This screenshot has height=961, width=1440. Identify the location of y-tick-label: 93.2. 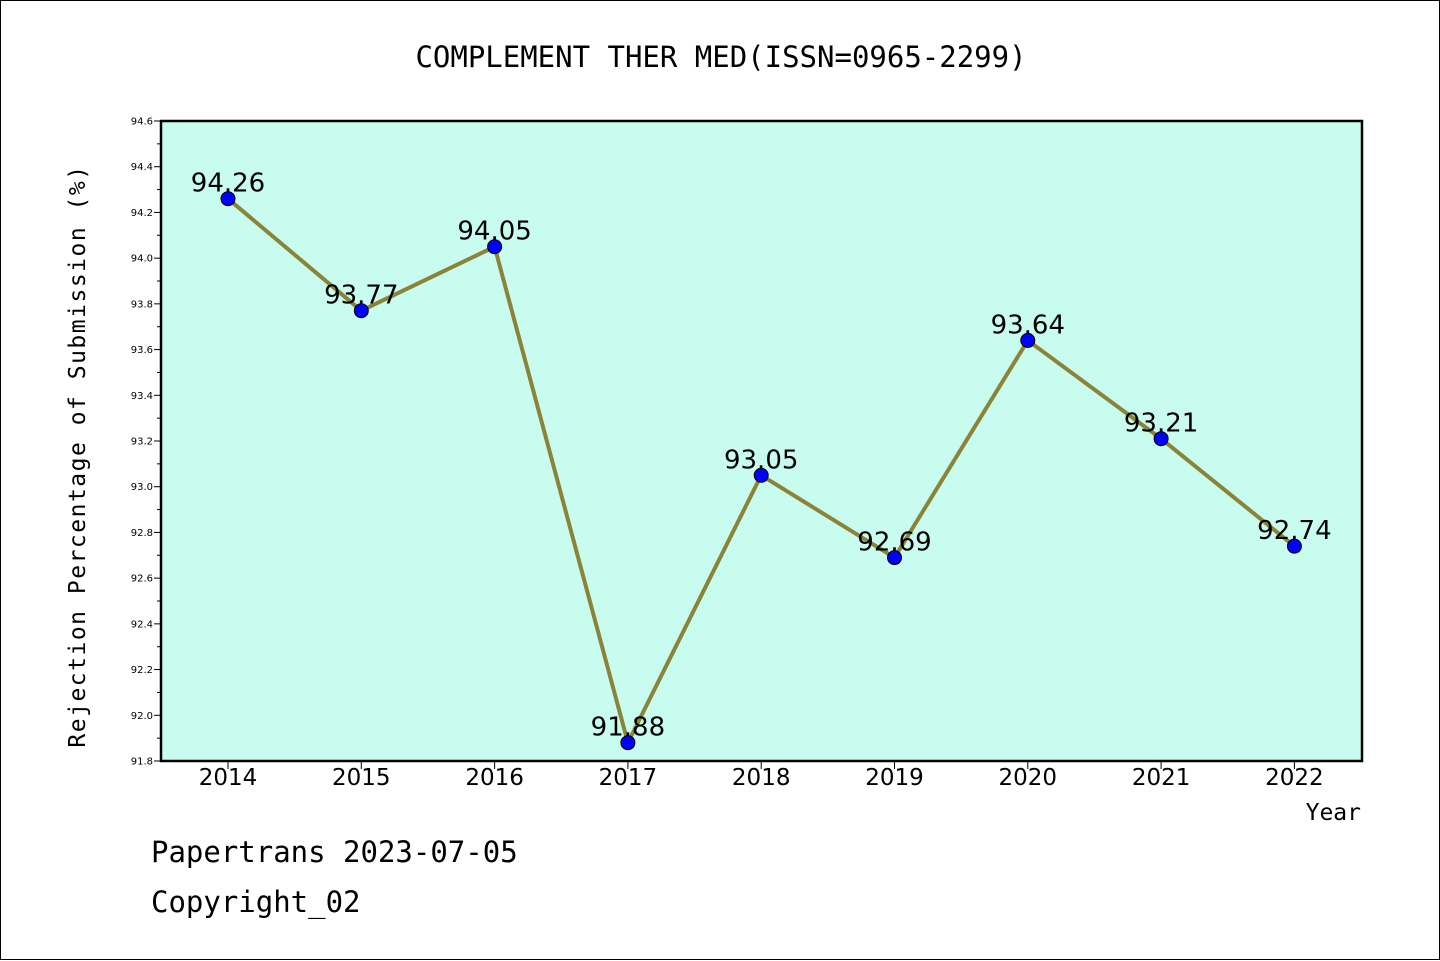
(142, 442).